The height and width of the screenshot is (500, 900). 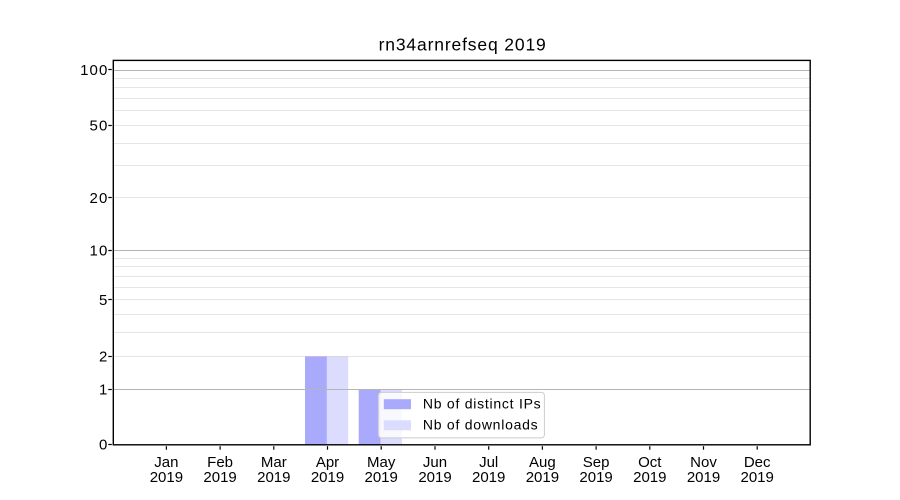 I want to click on svg-text: Dec, so click(x=757, y=462).